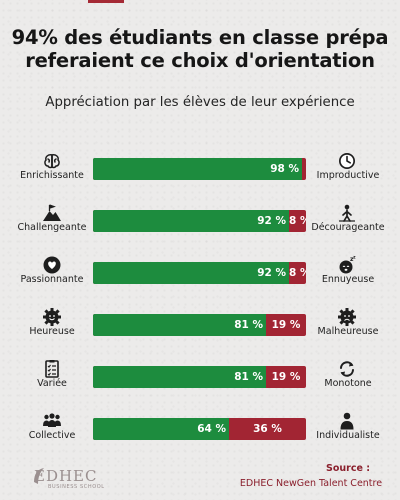 The width and height of the screenshot is (400, 500). Describe the element at coordinates (39, 476) in the screenshot. I see `logo-swoosh-icon` at that location.